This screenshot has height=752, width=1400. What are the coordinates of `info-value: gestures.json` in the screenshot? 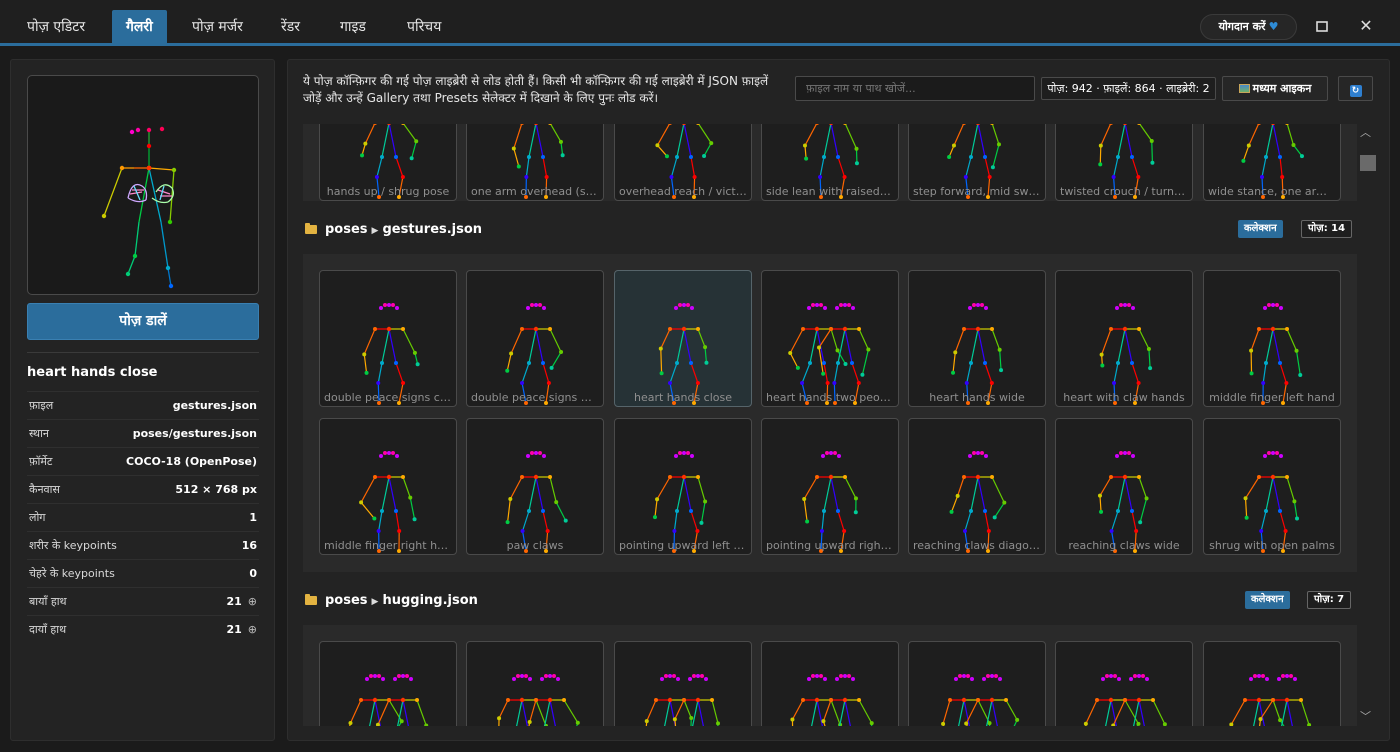 It's located at (214, 405).